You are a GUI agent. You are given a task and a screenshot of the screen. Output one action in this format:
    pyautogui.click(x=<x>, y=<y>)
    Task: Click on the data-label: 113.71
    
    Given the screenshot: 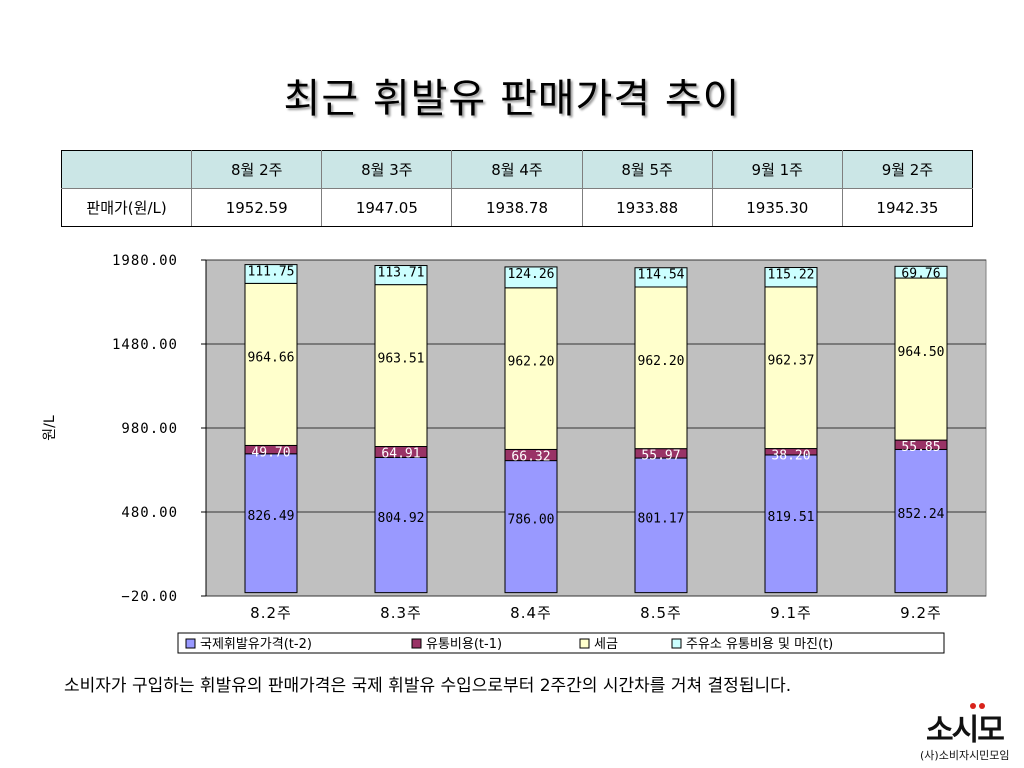 What is the action you would take?
    pyautogui.click(x=401, y=273)
    